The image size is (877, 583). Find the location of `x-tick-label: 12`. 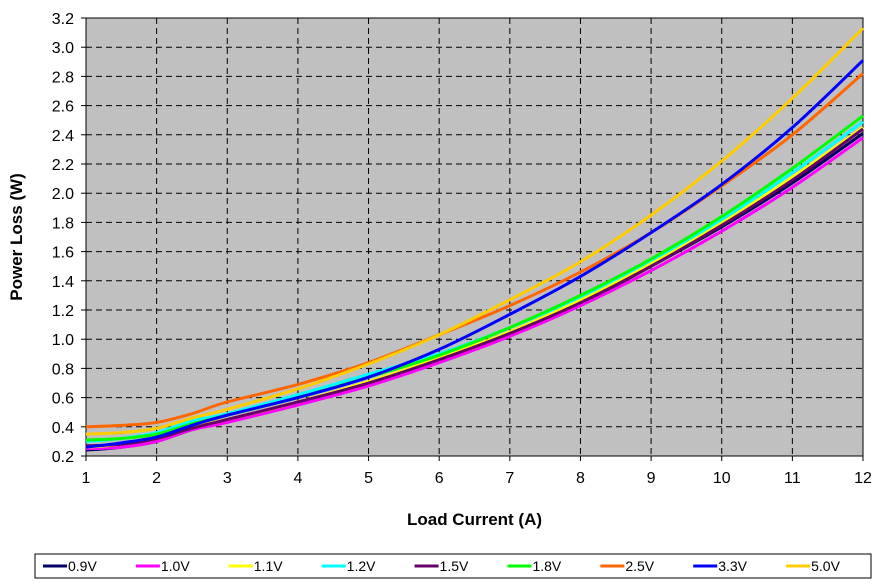

x-tick-label: 12 is located at coordinates (863, 478).